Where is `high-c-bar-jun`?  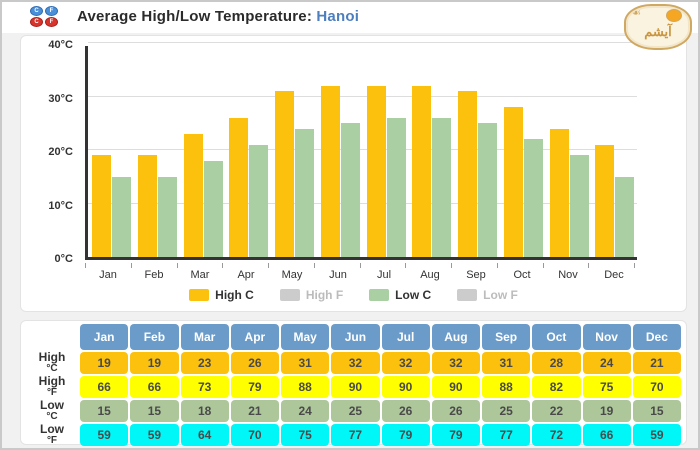
high-c-bar-jun is located at coordinates (330, 171).